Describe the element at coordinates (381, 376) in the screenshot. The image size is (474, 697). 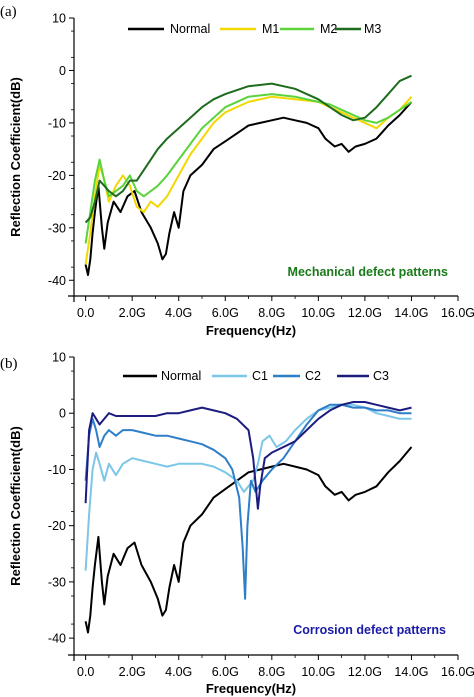
I see `legend-label-c3: C3` at that location.